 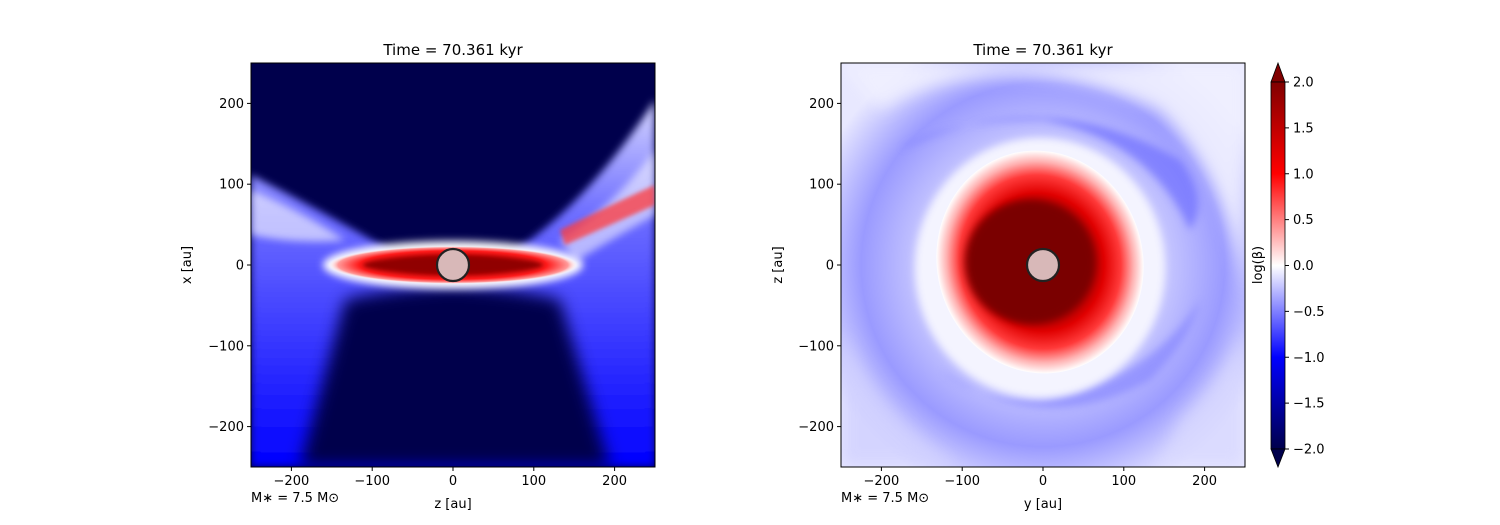 I want to click on colorbar-tick-label: 1.0, so click(x=1303, y=174).